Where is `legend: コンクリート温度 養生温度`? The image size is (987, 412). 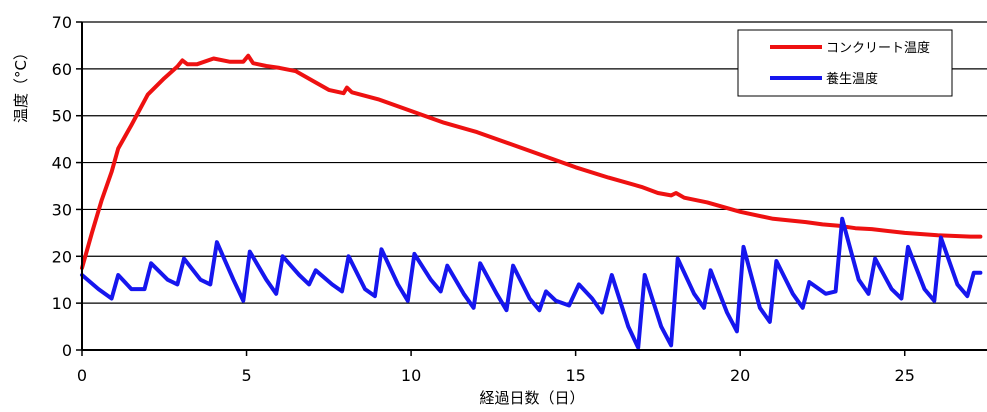 legend: コンクリート温度 養生温度 is located at coordinates (845, 63).